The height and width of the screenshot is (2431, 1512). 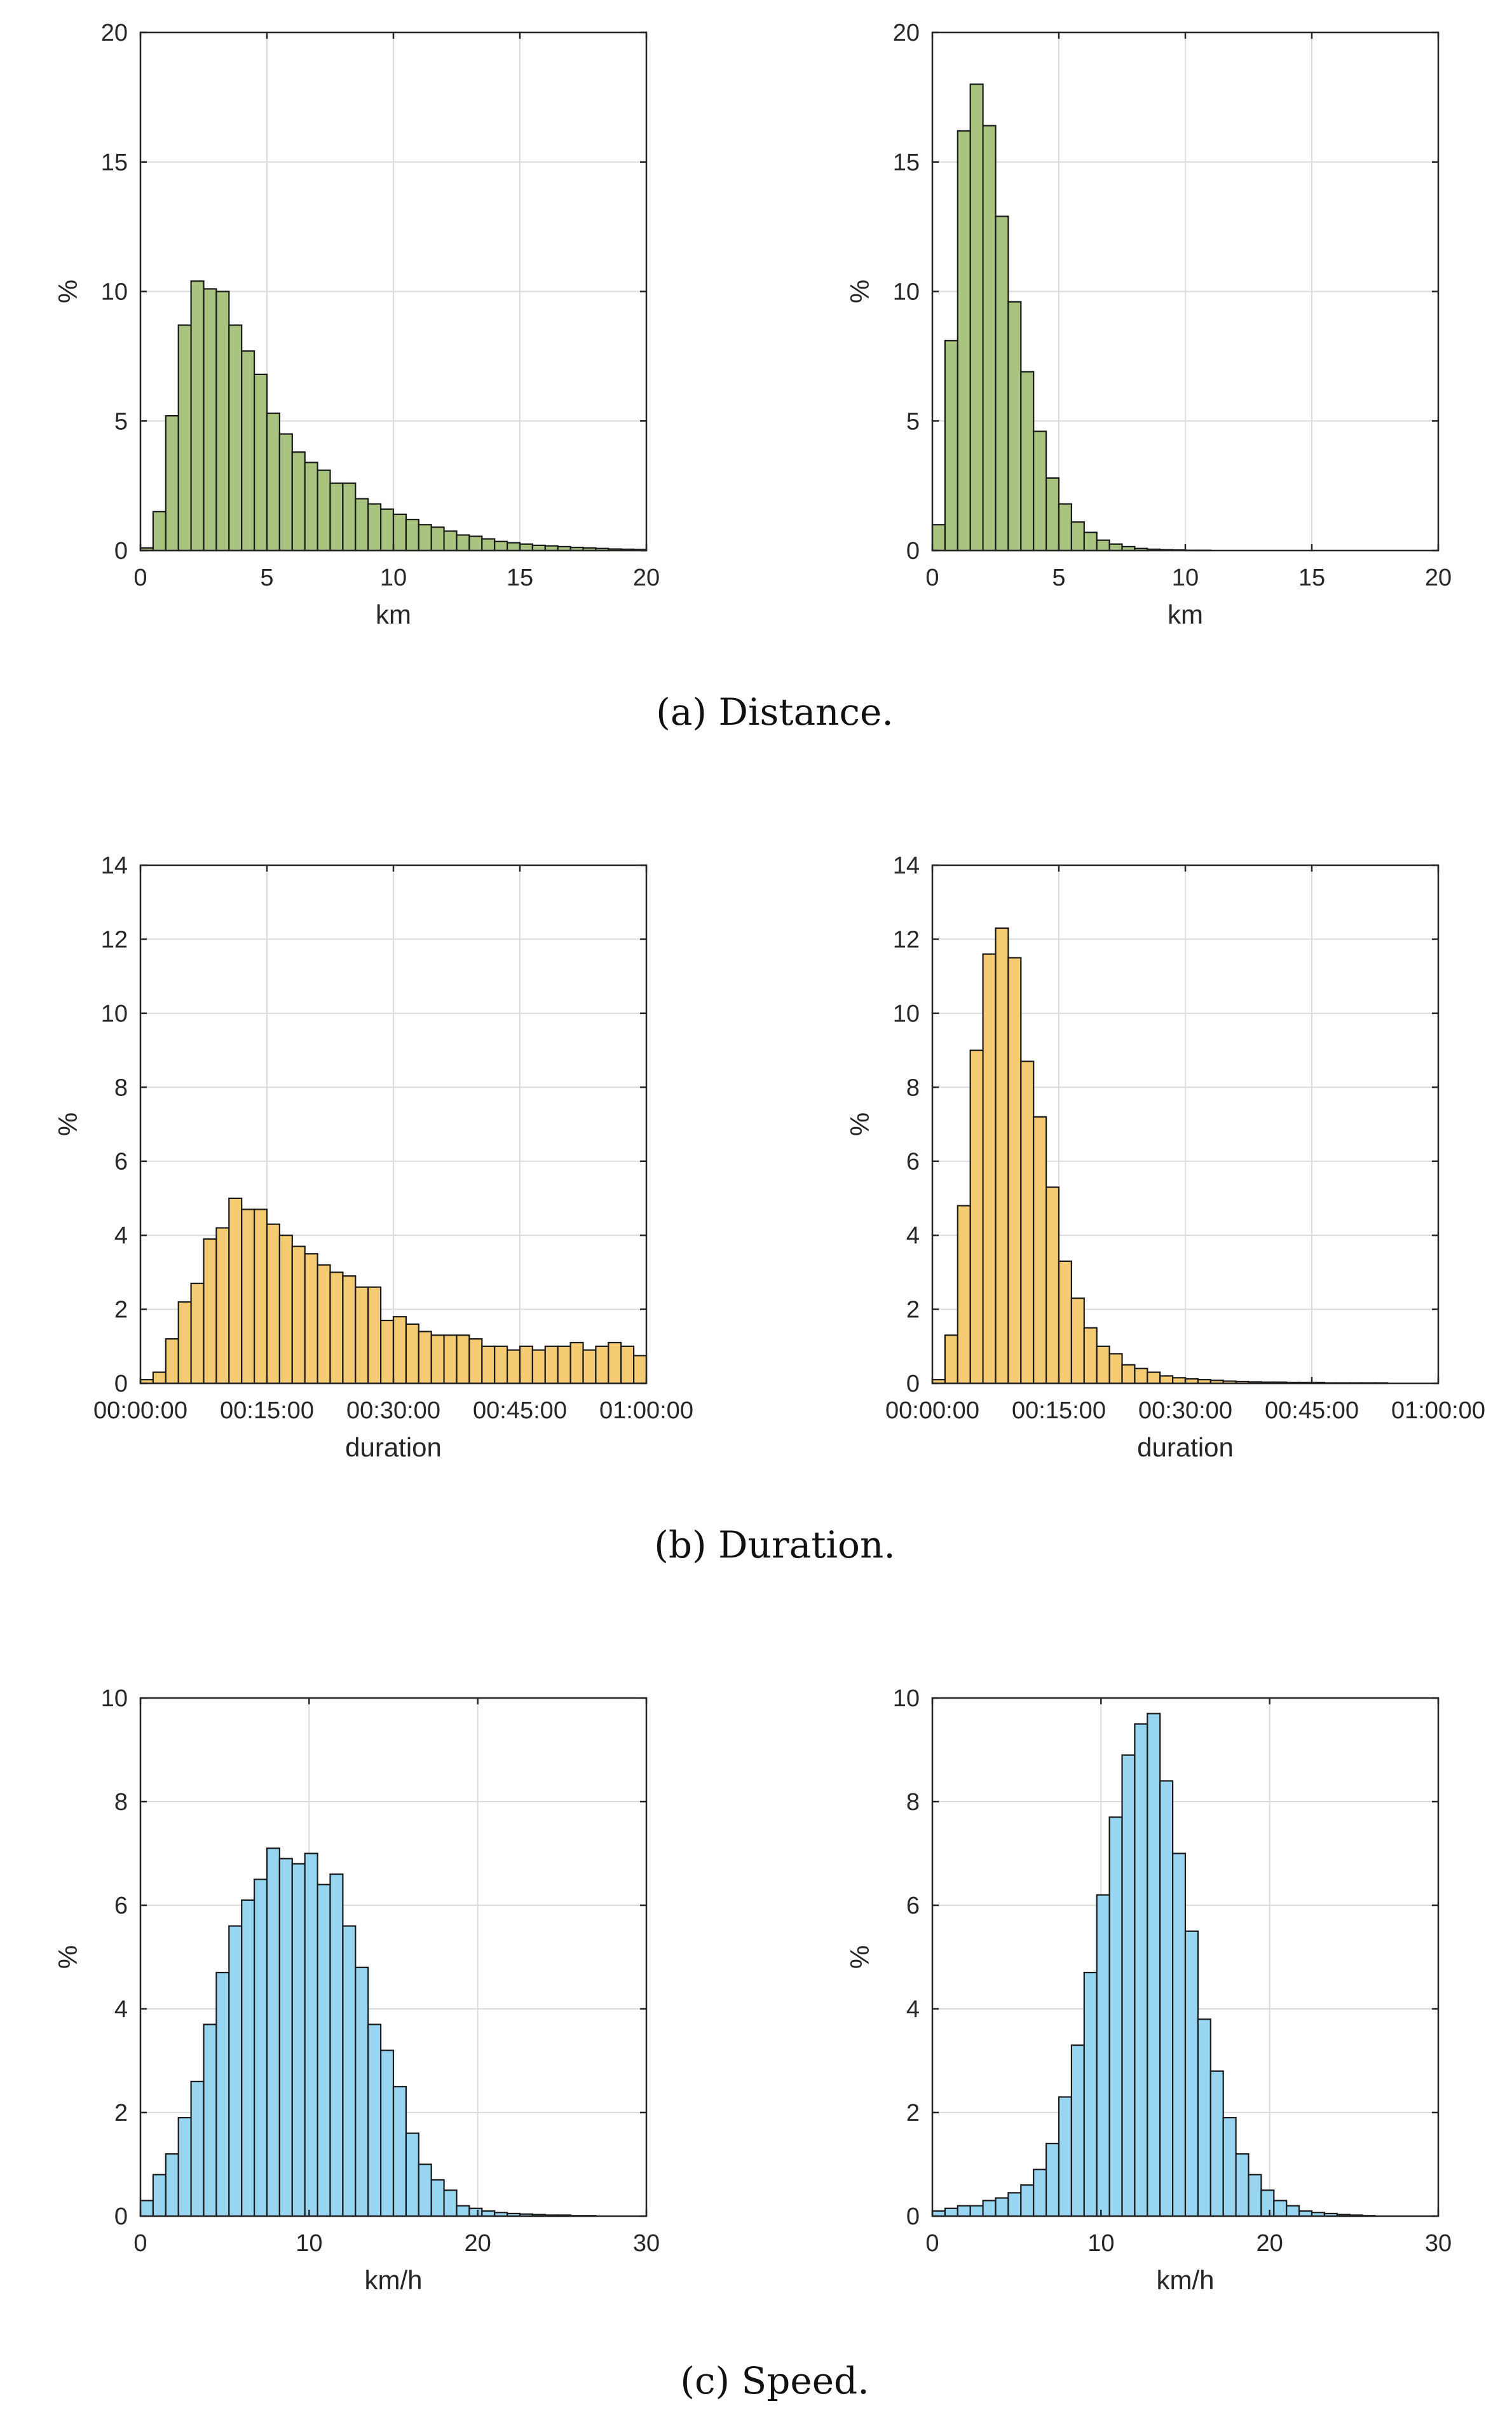 What do you see at coordinates (394, 614) in the screenshot?
I see `distance-left-xlabel: km` at bounding box center [394, 614].